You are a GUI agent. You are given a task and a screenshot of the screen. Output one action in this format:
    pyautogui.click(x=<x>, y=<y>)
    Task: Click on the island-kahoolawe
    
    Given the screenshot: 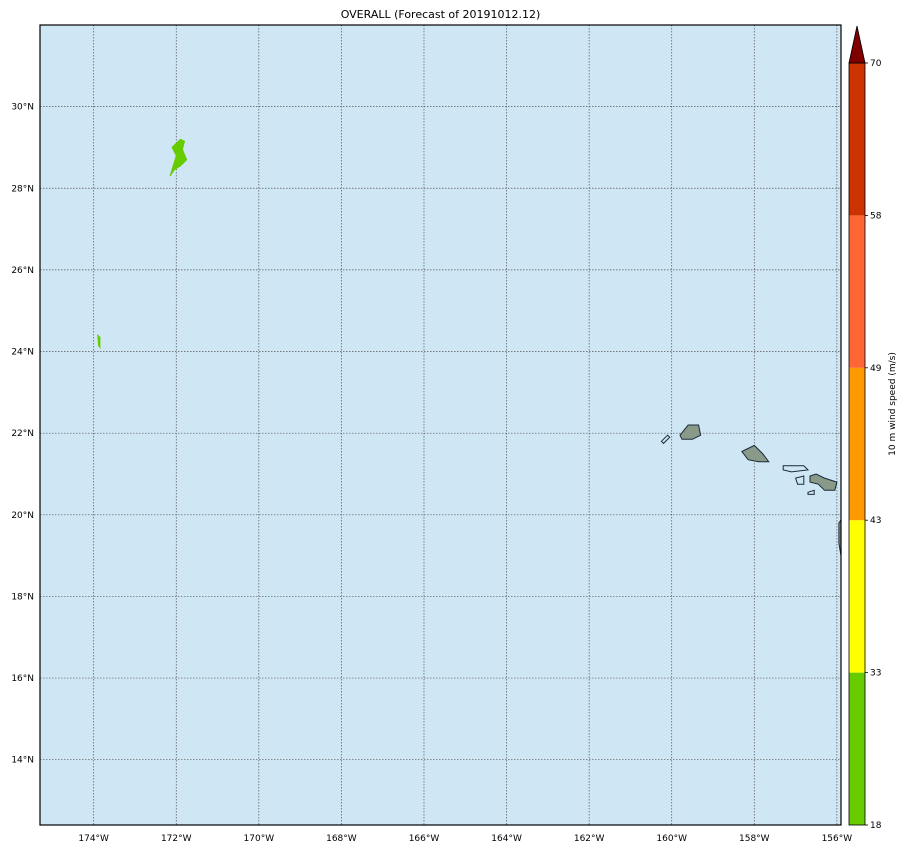 What is the action you would take?
    pyautogui.click(x=811, y=492)
    